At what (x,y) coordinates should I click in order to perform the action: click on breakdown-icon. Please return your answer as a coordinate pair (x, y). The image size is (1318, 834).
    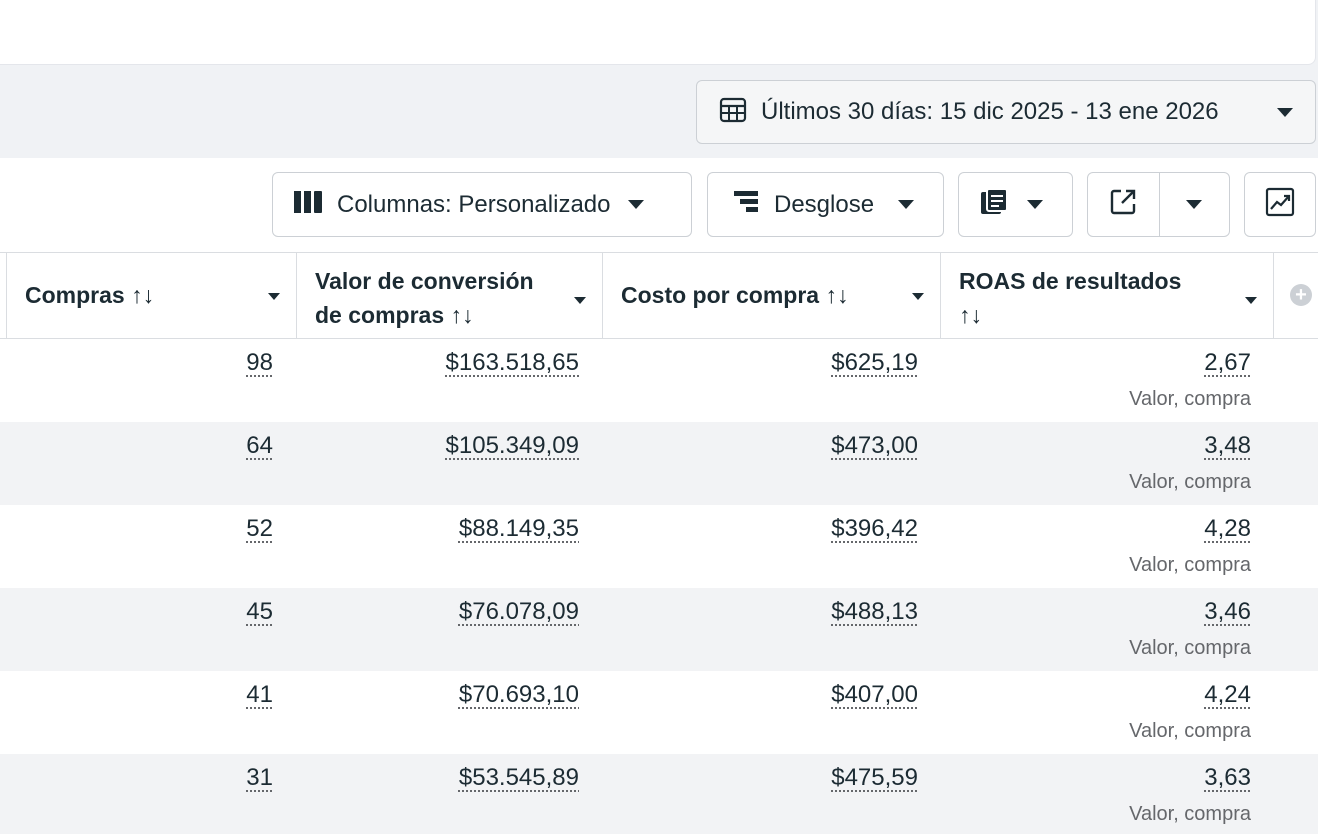
    Looking at the image, I should click on (746, 204).